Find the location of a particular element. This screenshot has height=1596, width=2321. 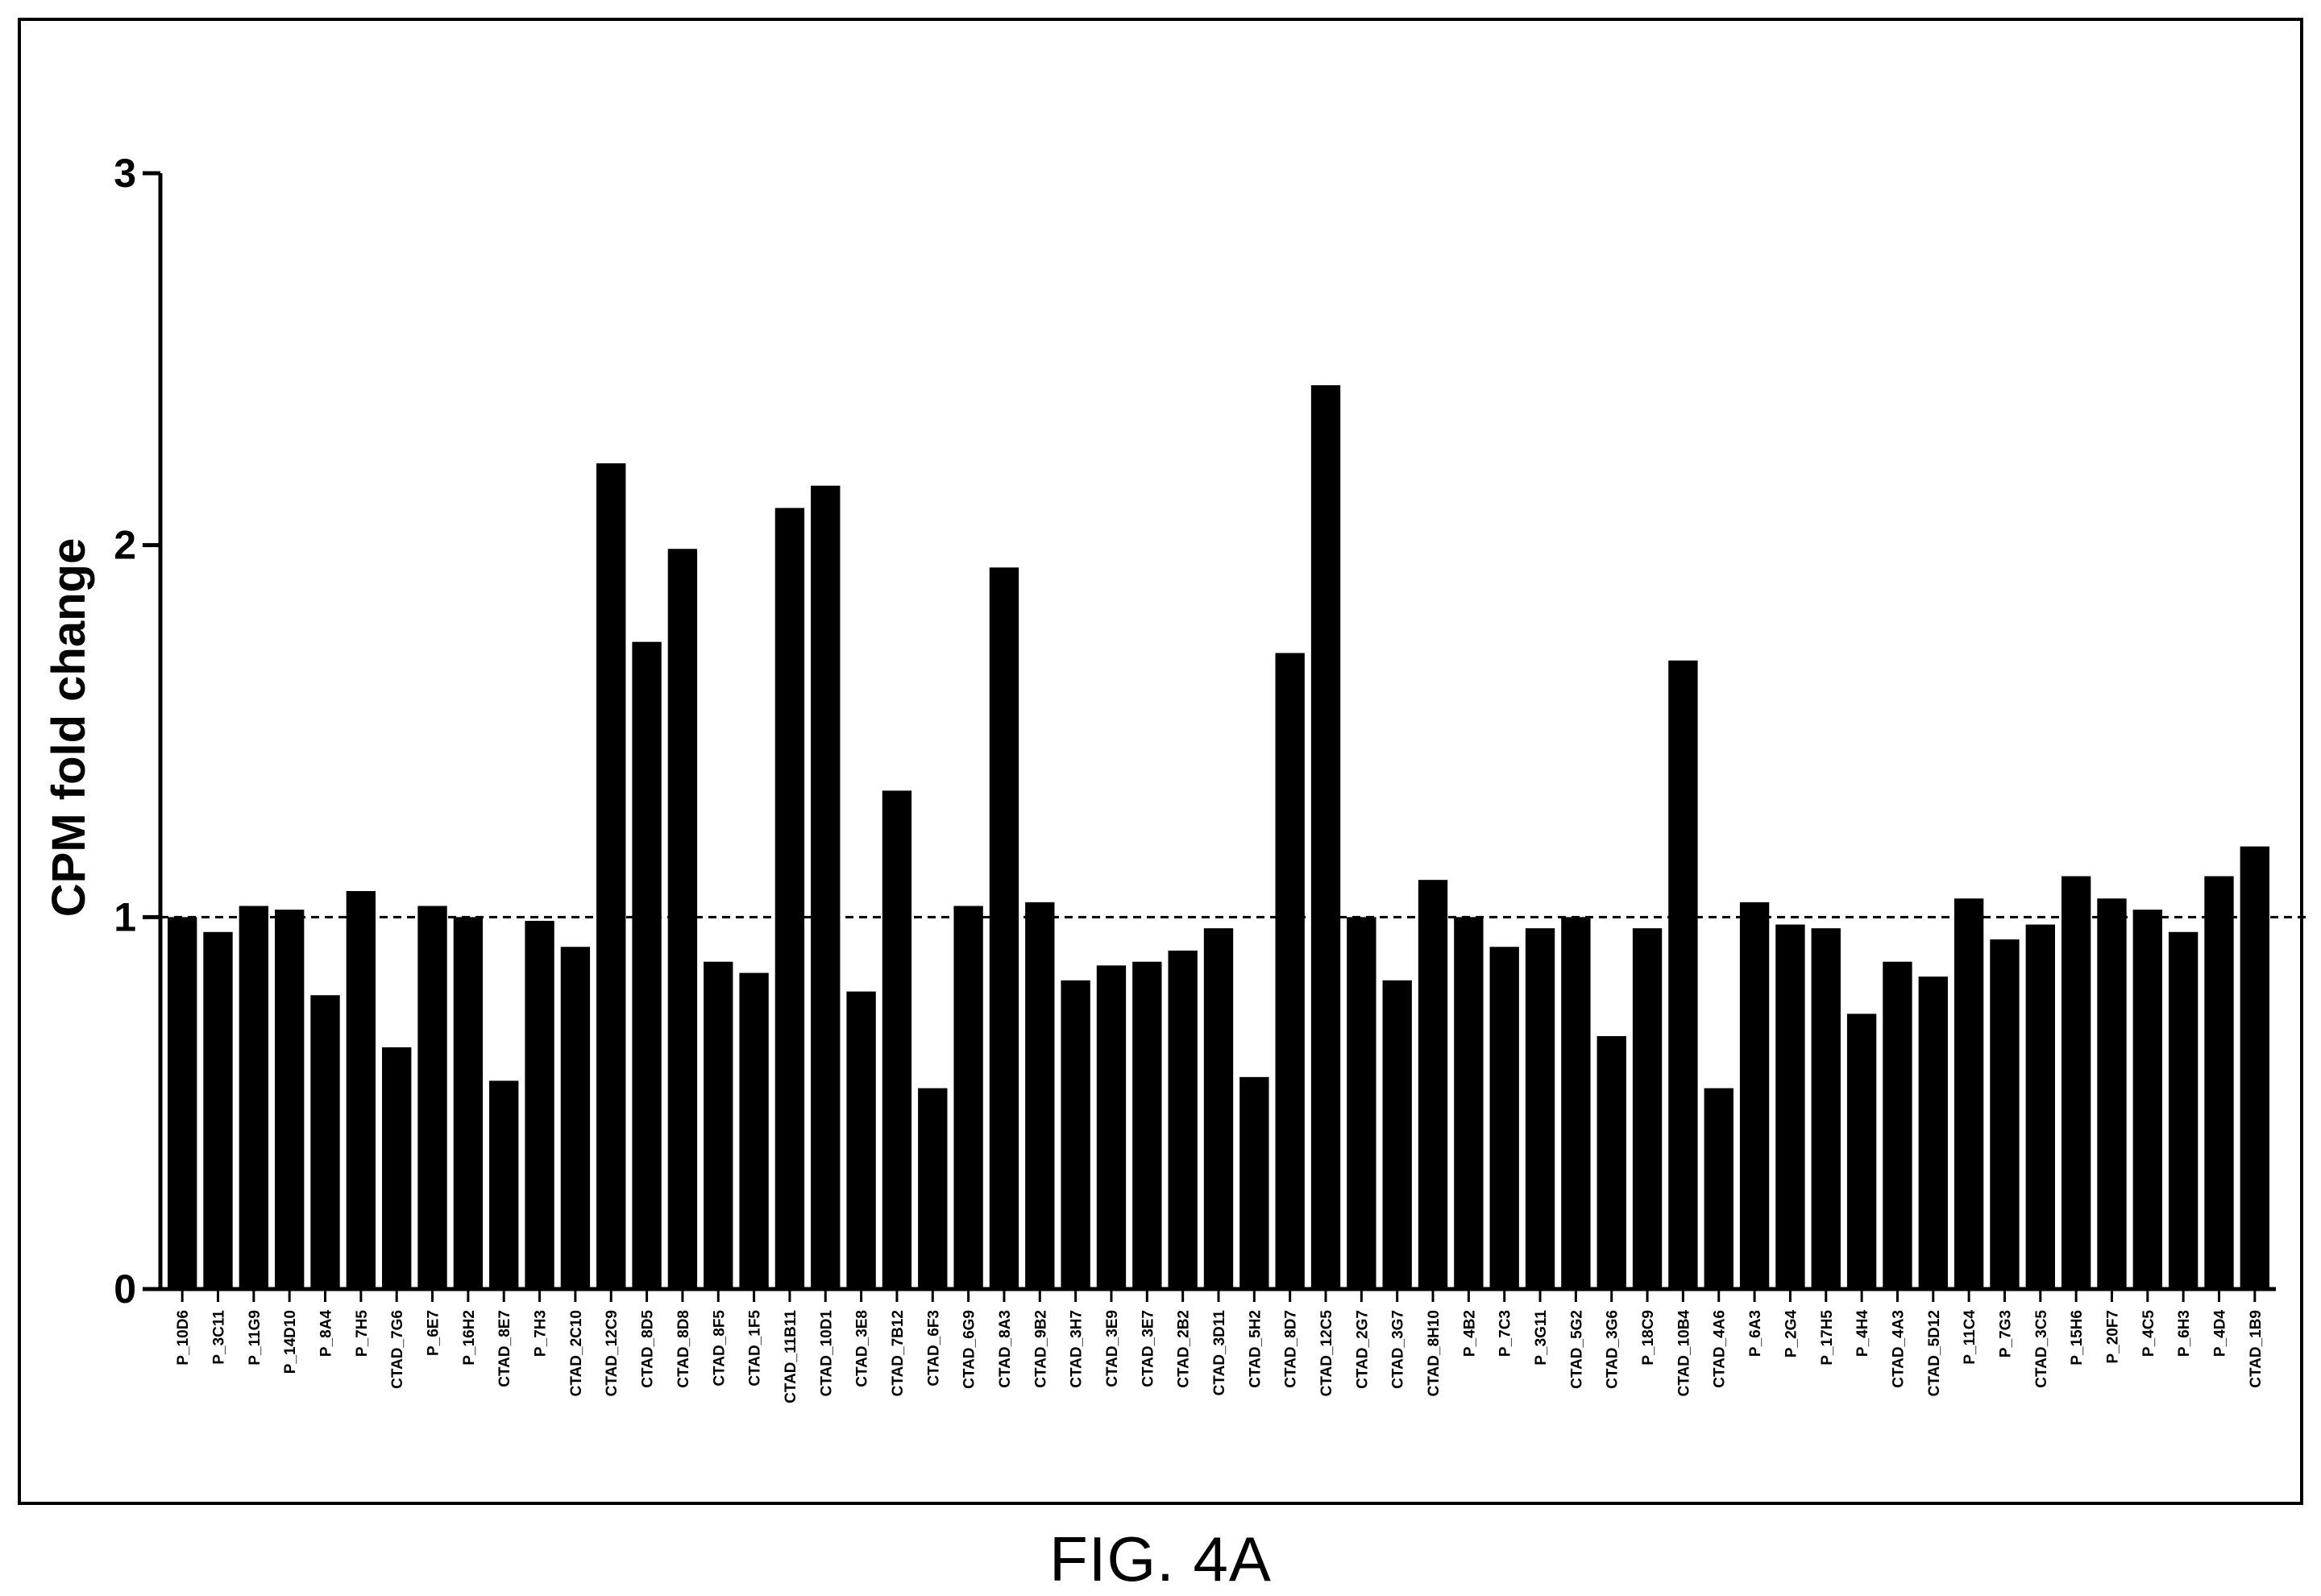

x-category-label: CTAD_3G6 is located at coordinates (1613, 1349).